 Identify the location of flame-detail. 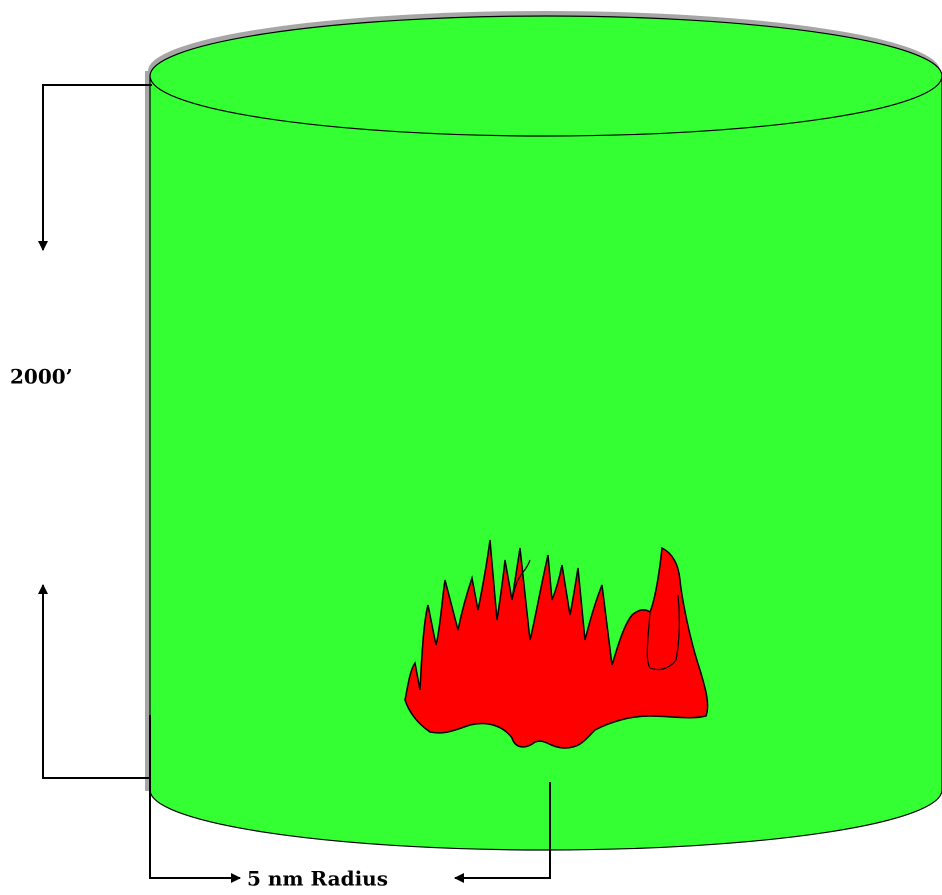
(595, 615).